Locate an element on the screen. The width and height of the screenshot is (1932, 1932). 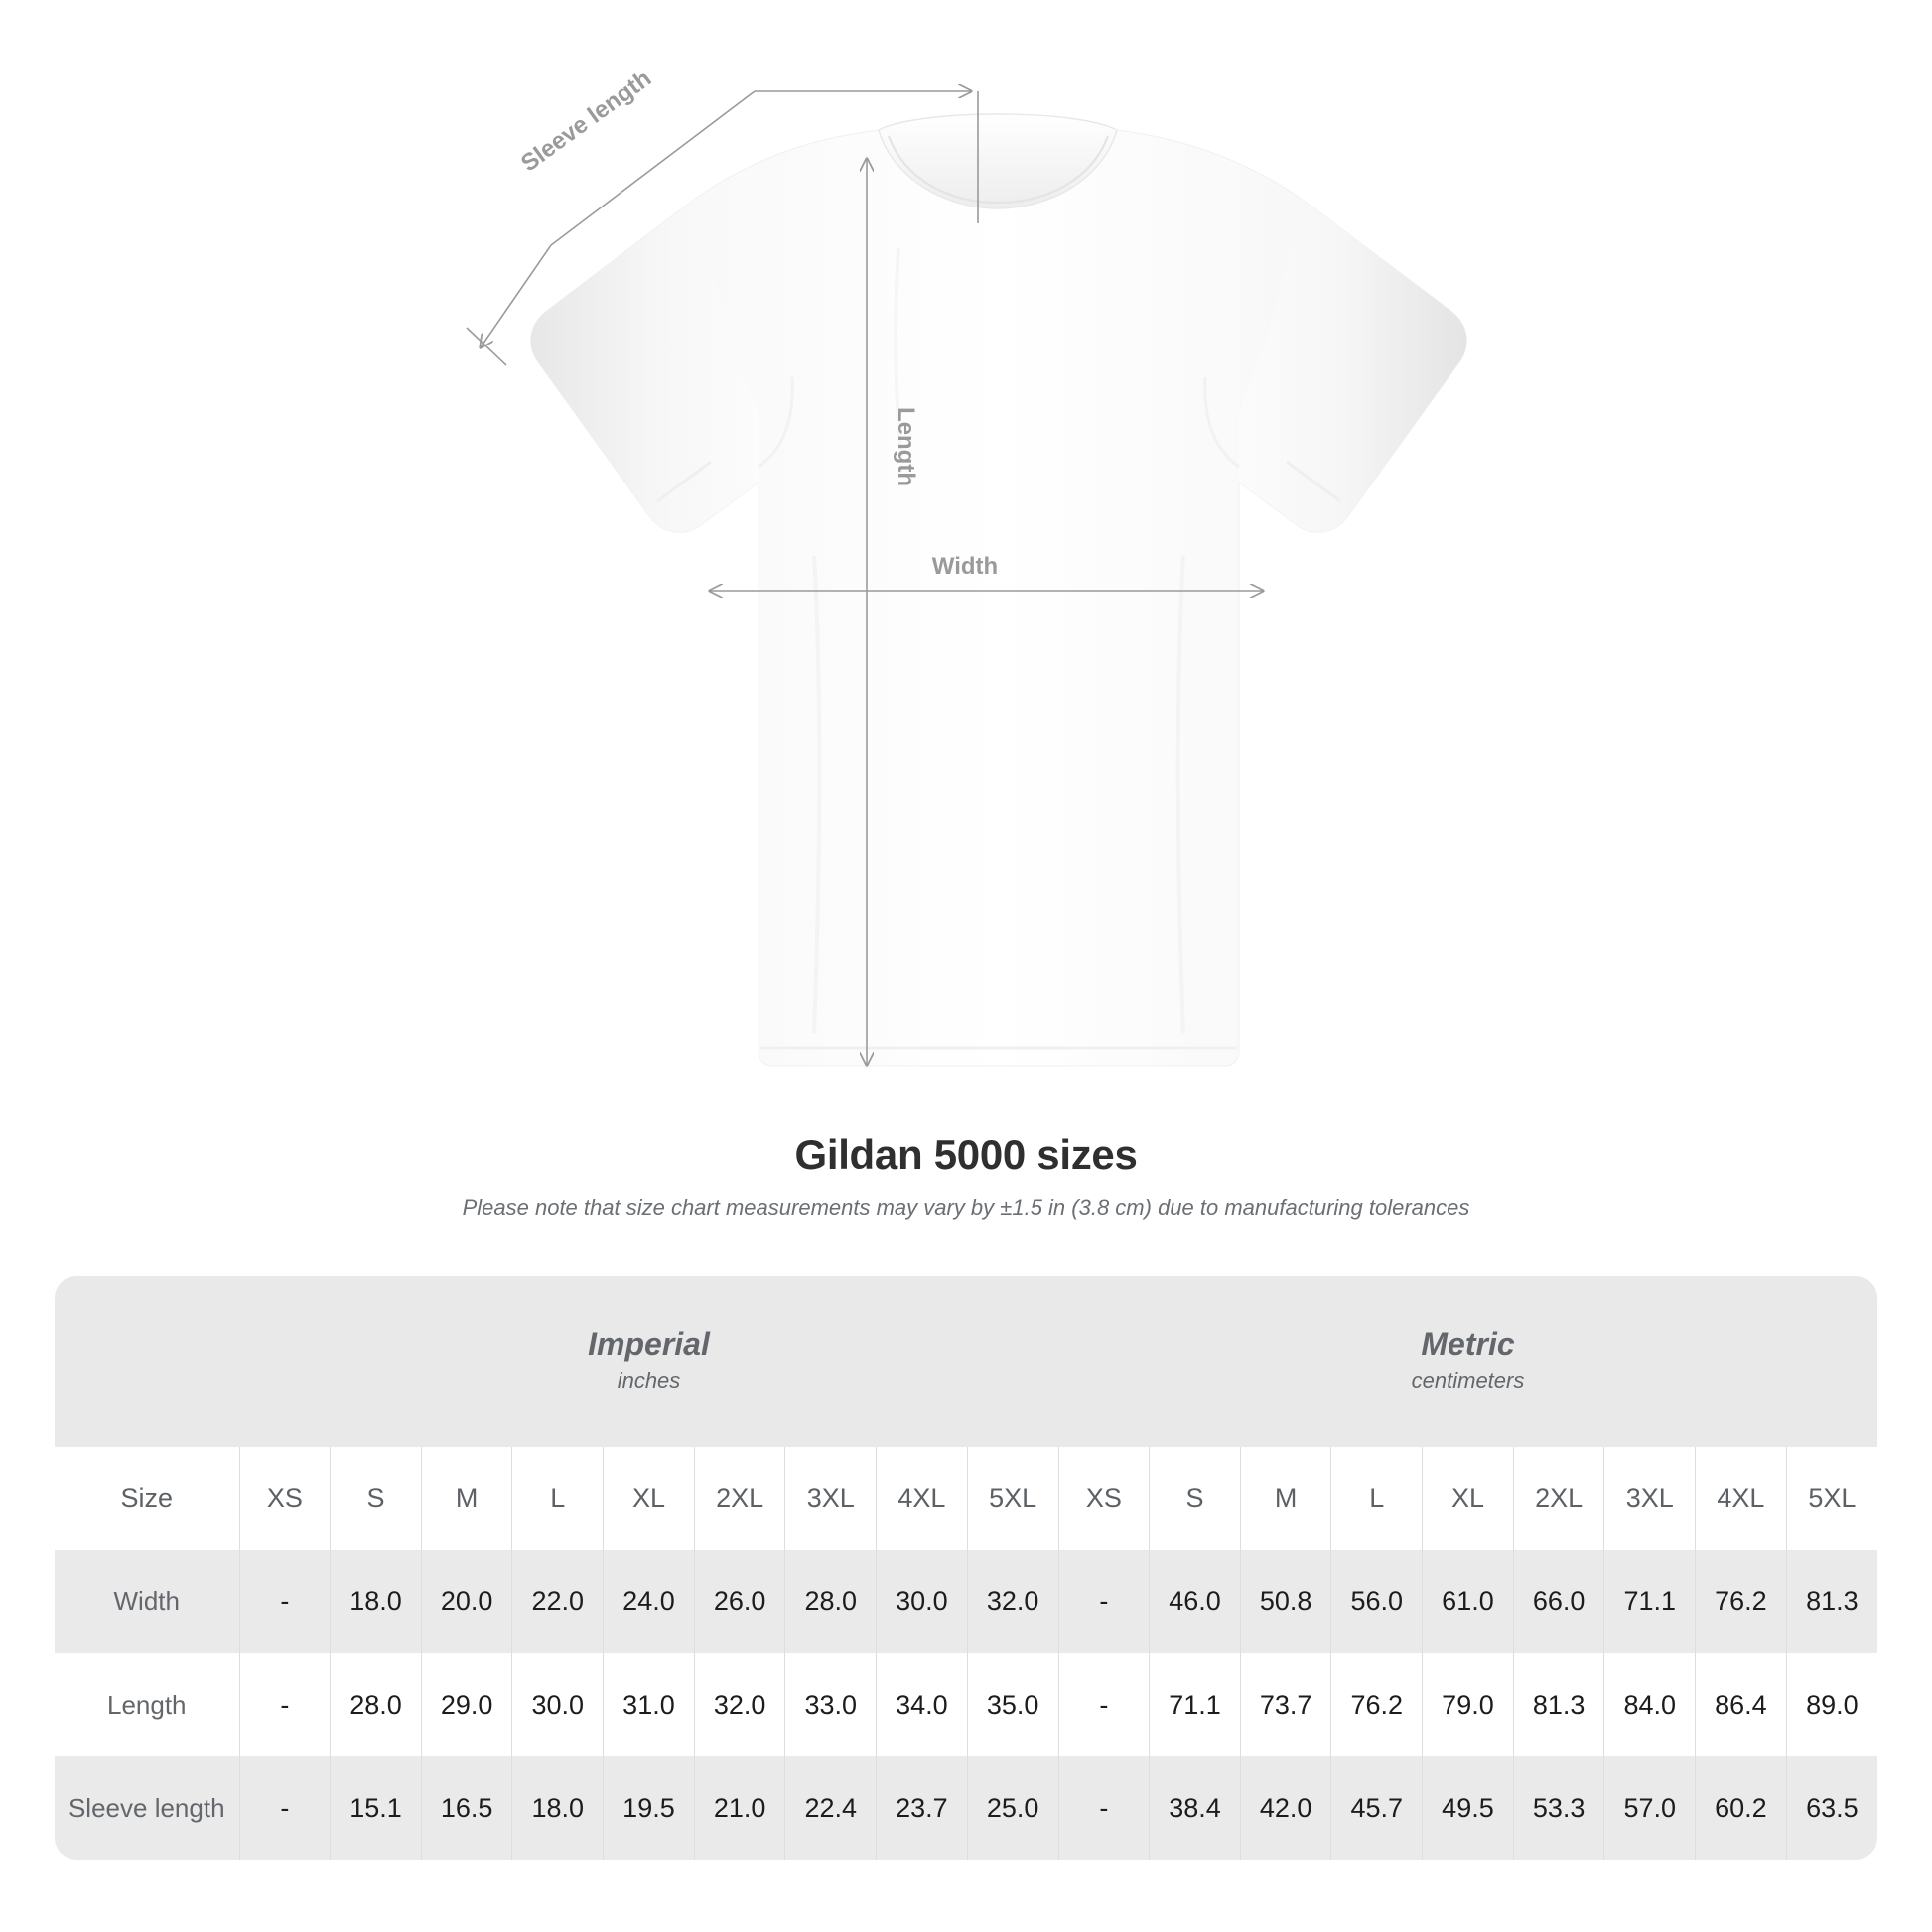
cell-length-imperial-xl: 31.0 is located at coordinates (649, 1705).